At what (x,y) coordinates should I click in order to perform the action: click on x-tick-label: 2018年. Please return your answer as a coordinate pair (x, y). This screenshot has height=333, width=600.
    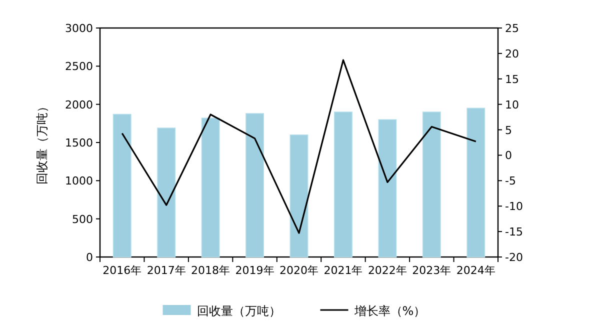
    Looking at the image, I should click on (210, 270).